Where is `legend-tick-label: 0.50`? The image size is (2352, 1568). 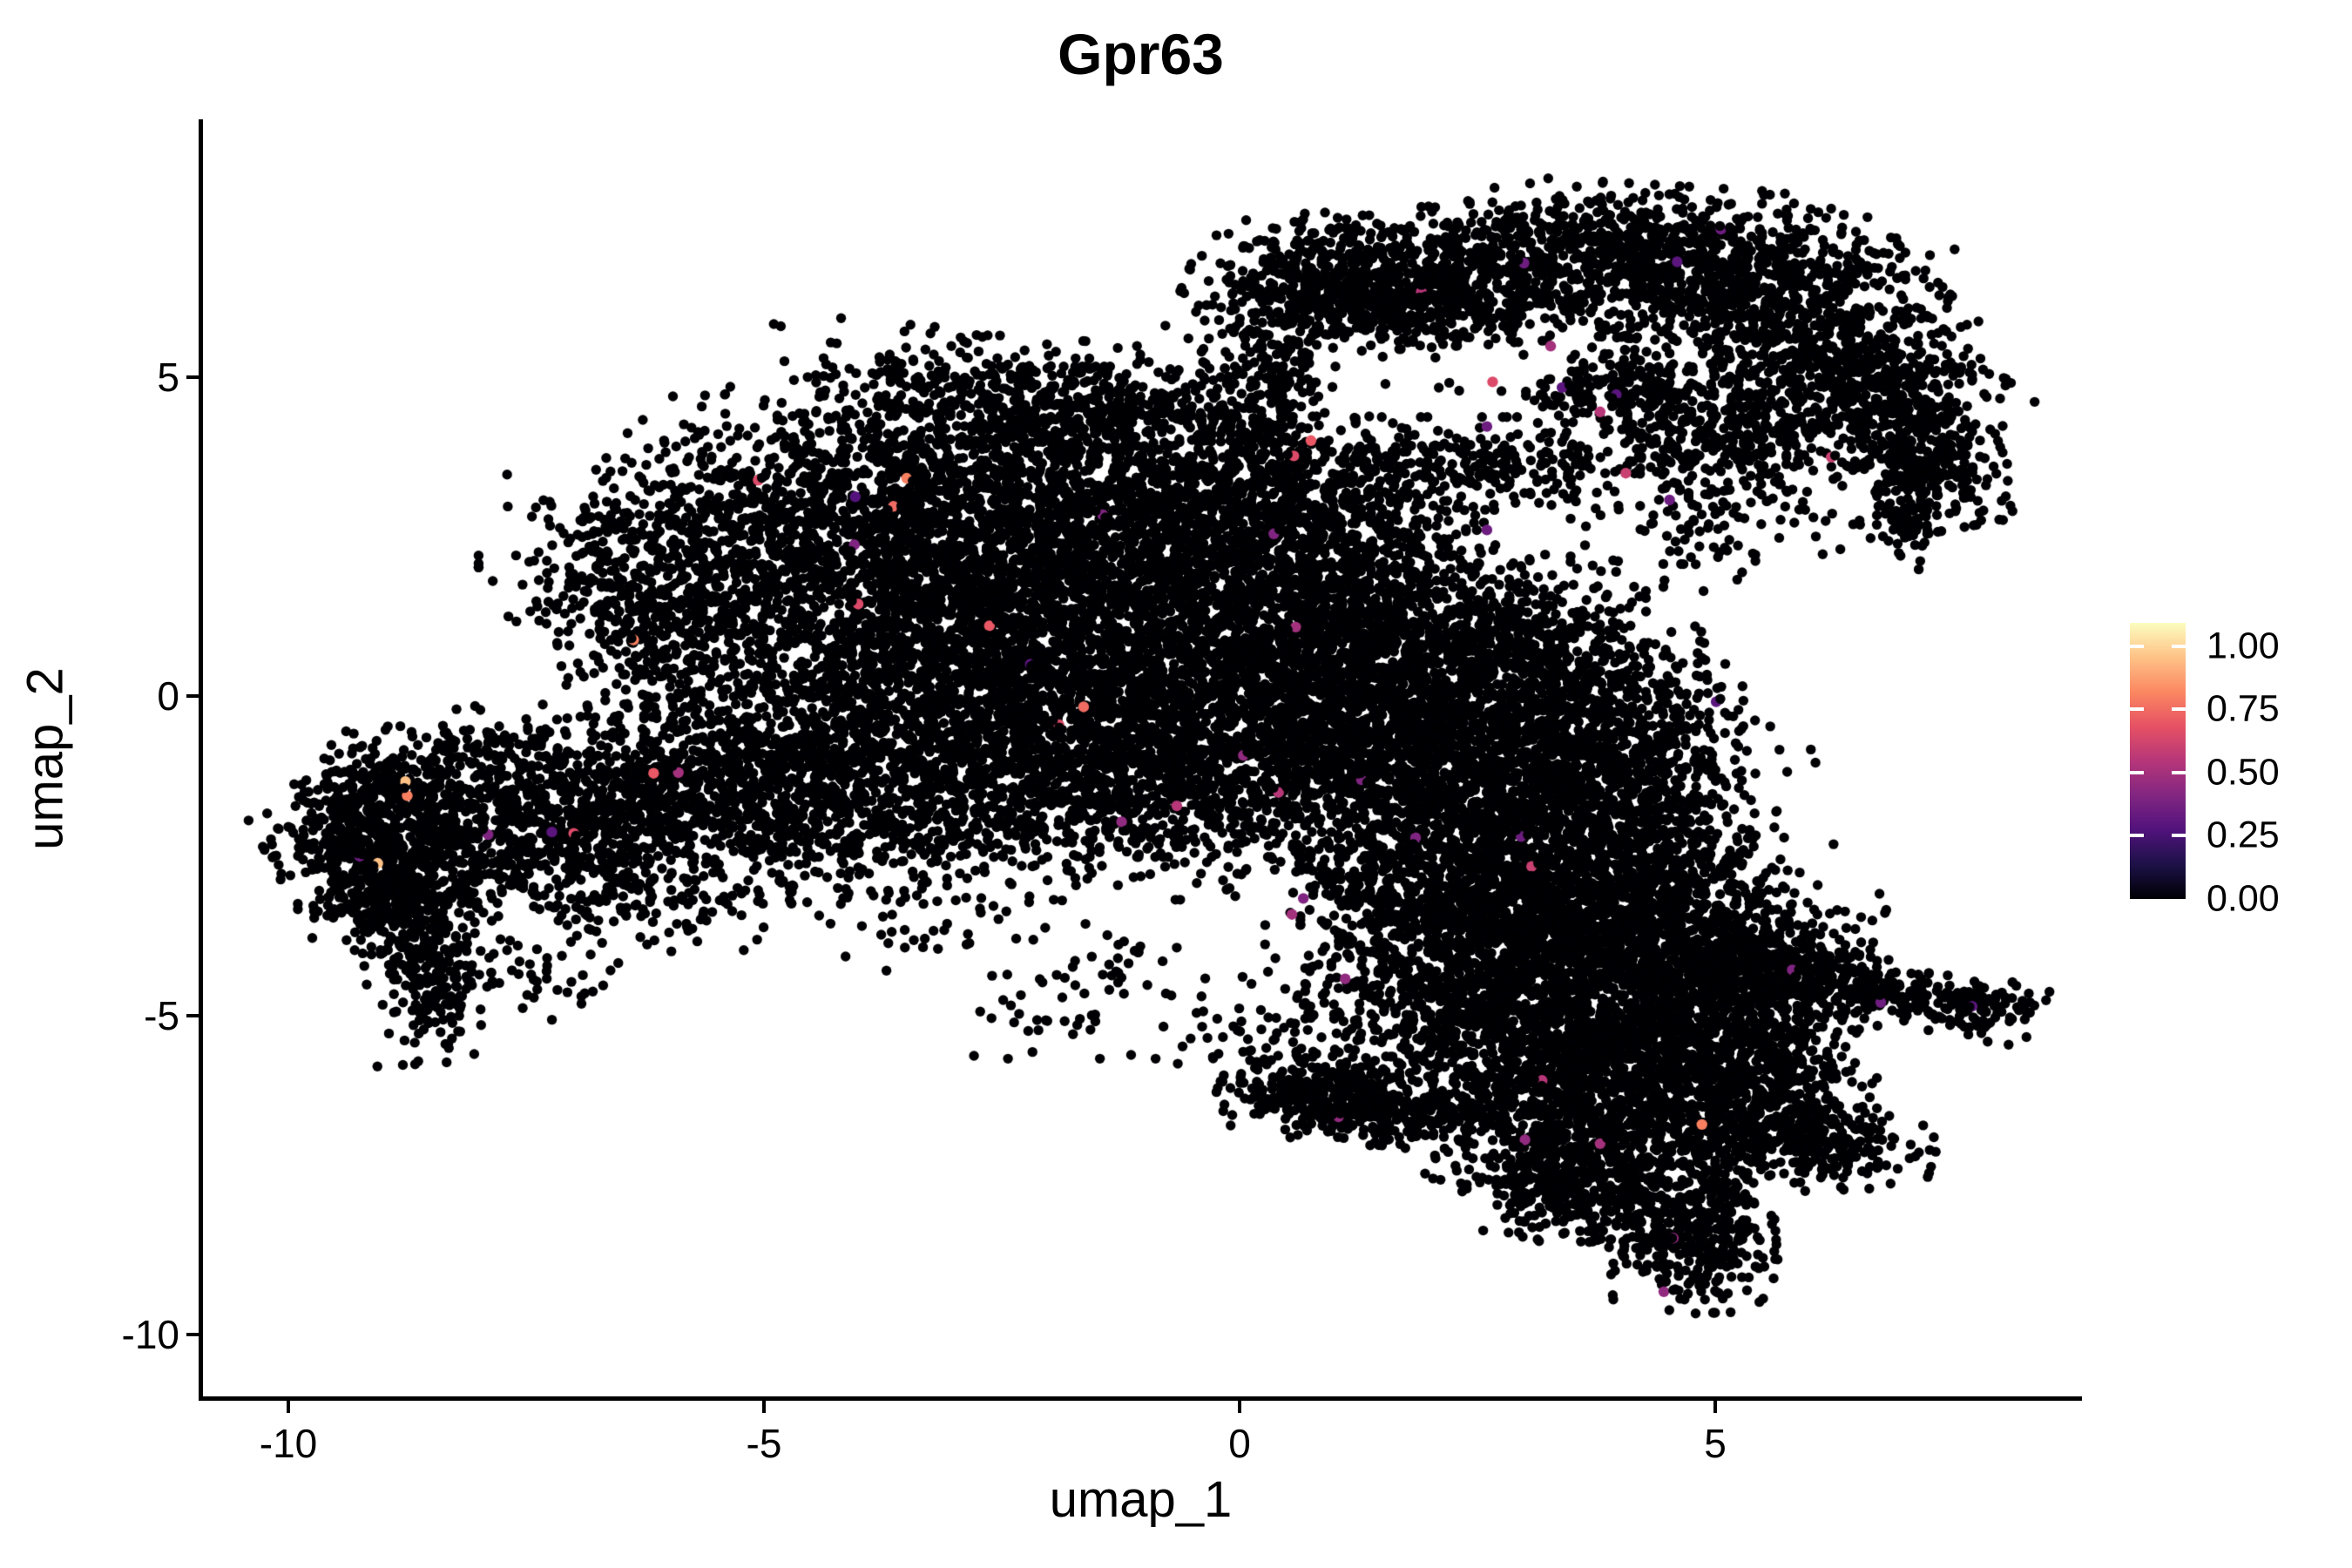
legend-tick-label: 0.50 is located at coordinates (2243, 772).